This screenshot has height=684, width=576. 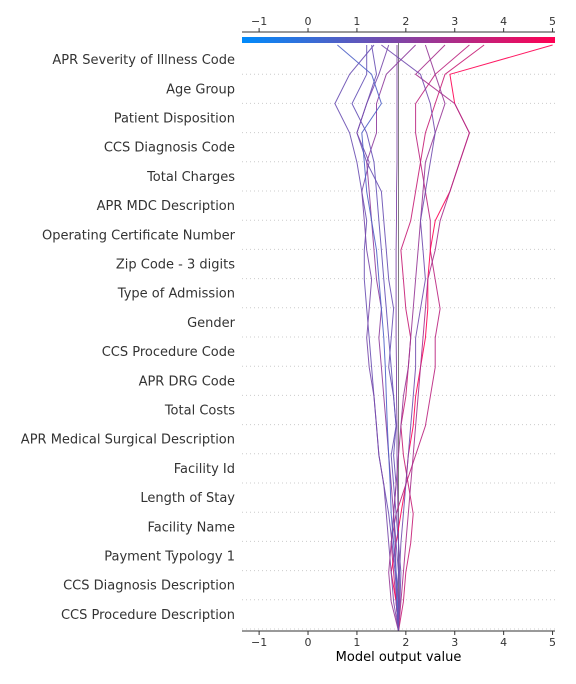 What do you see at coordinates (187, 498) in the screenshot?
I see `feature-label: Length of Stay` at bounding box center [187, 498].